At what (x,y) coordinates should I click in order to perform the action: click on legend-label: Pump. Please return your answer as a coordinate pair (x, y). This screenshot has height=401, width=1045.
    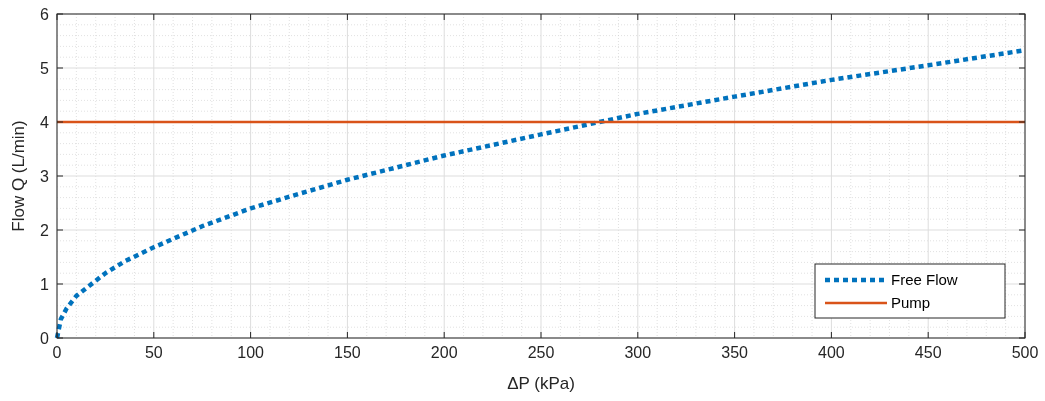
    Looking at the image, I should click on (911, 303).